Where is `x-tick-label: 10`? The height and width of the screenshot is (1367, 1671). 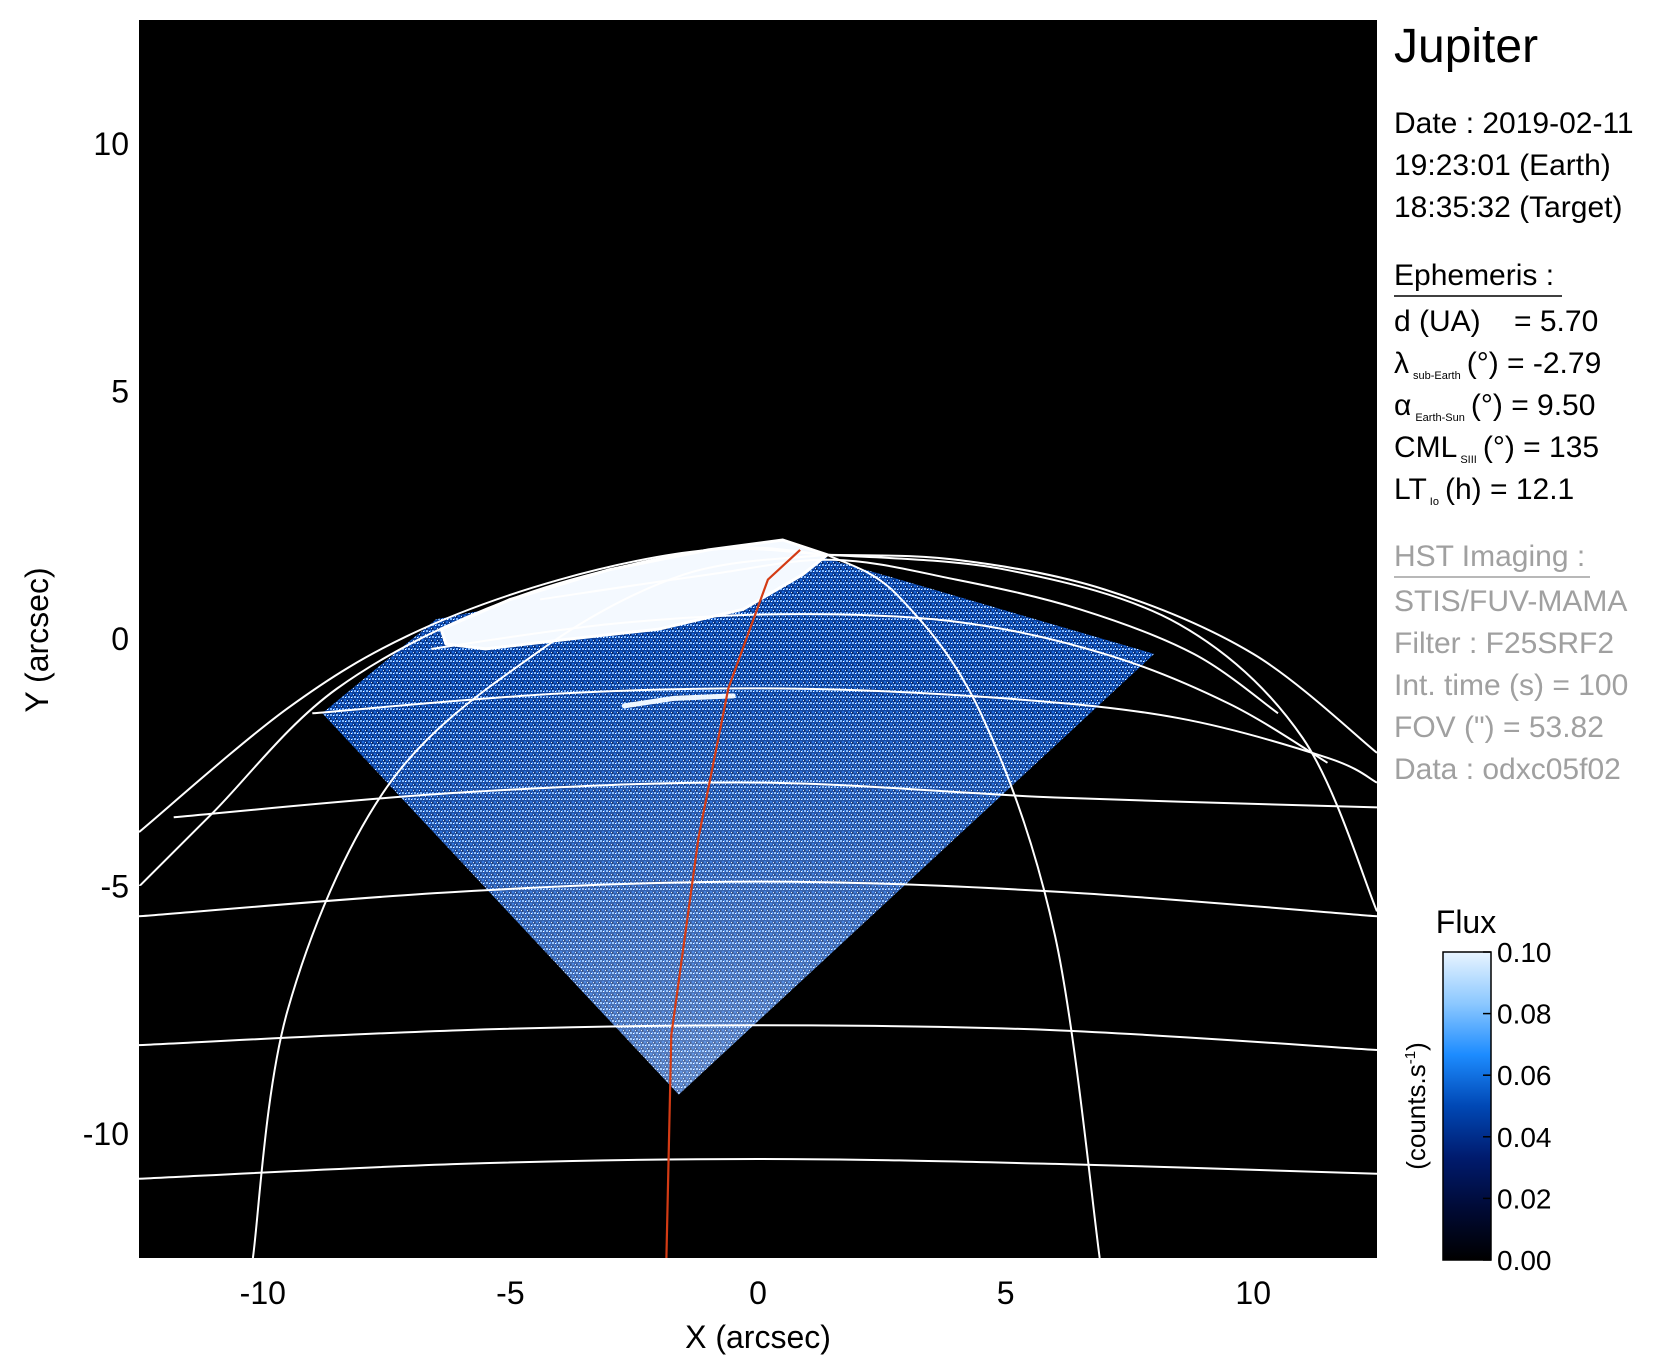
x-tick-label: 10 is located at coordinates (1253, 1293).